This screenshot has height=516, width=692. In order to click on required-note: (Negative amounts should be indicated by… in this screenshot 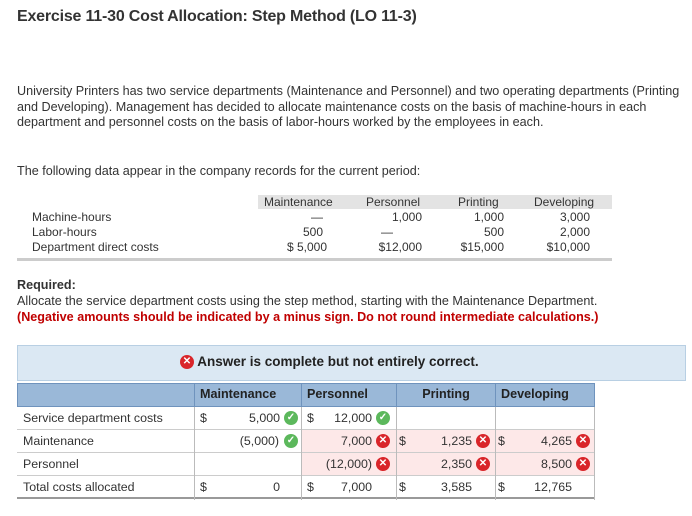, I will do `click(308, 317)`.